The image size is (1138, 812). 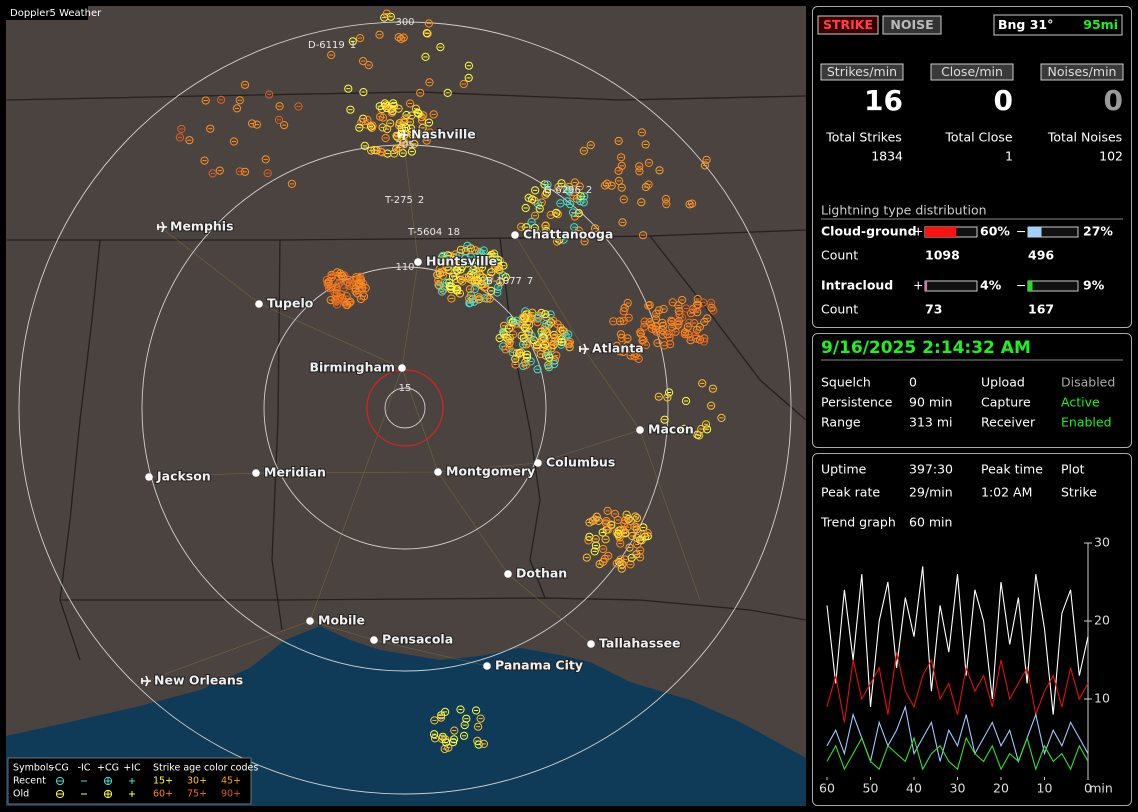 What do you see at coordinates (205, 768) in the screenshot?
I see `legend-age-title: Strike age color codes` at bounding box center [205, 768].